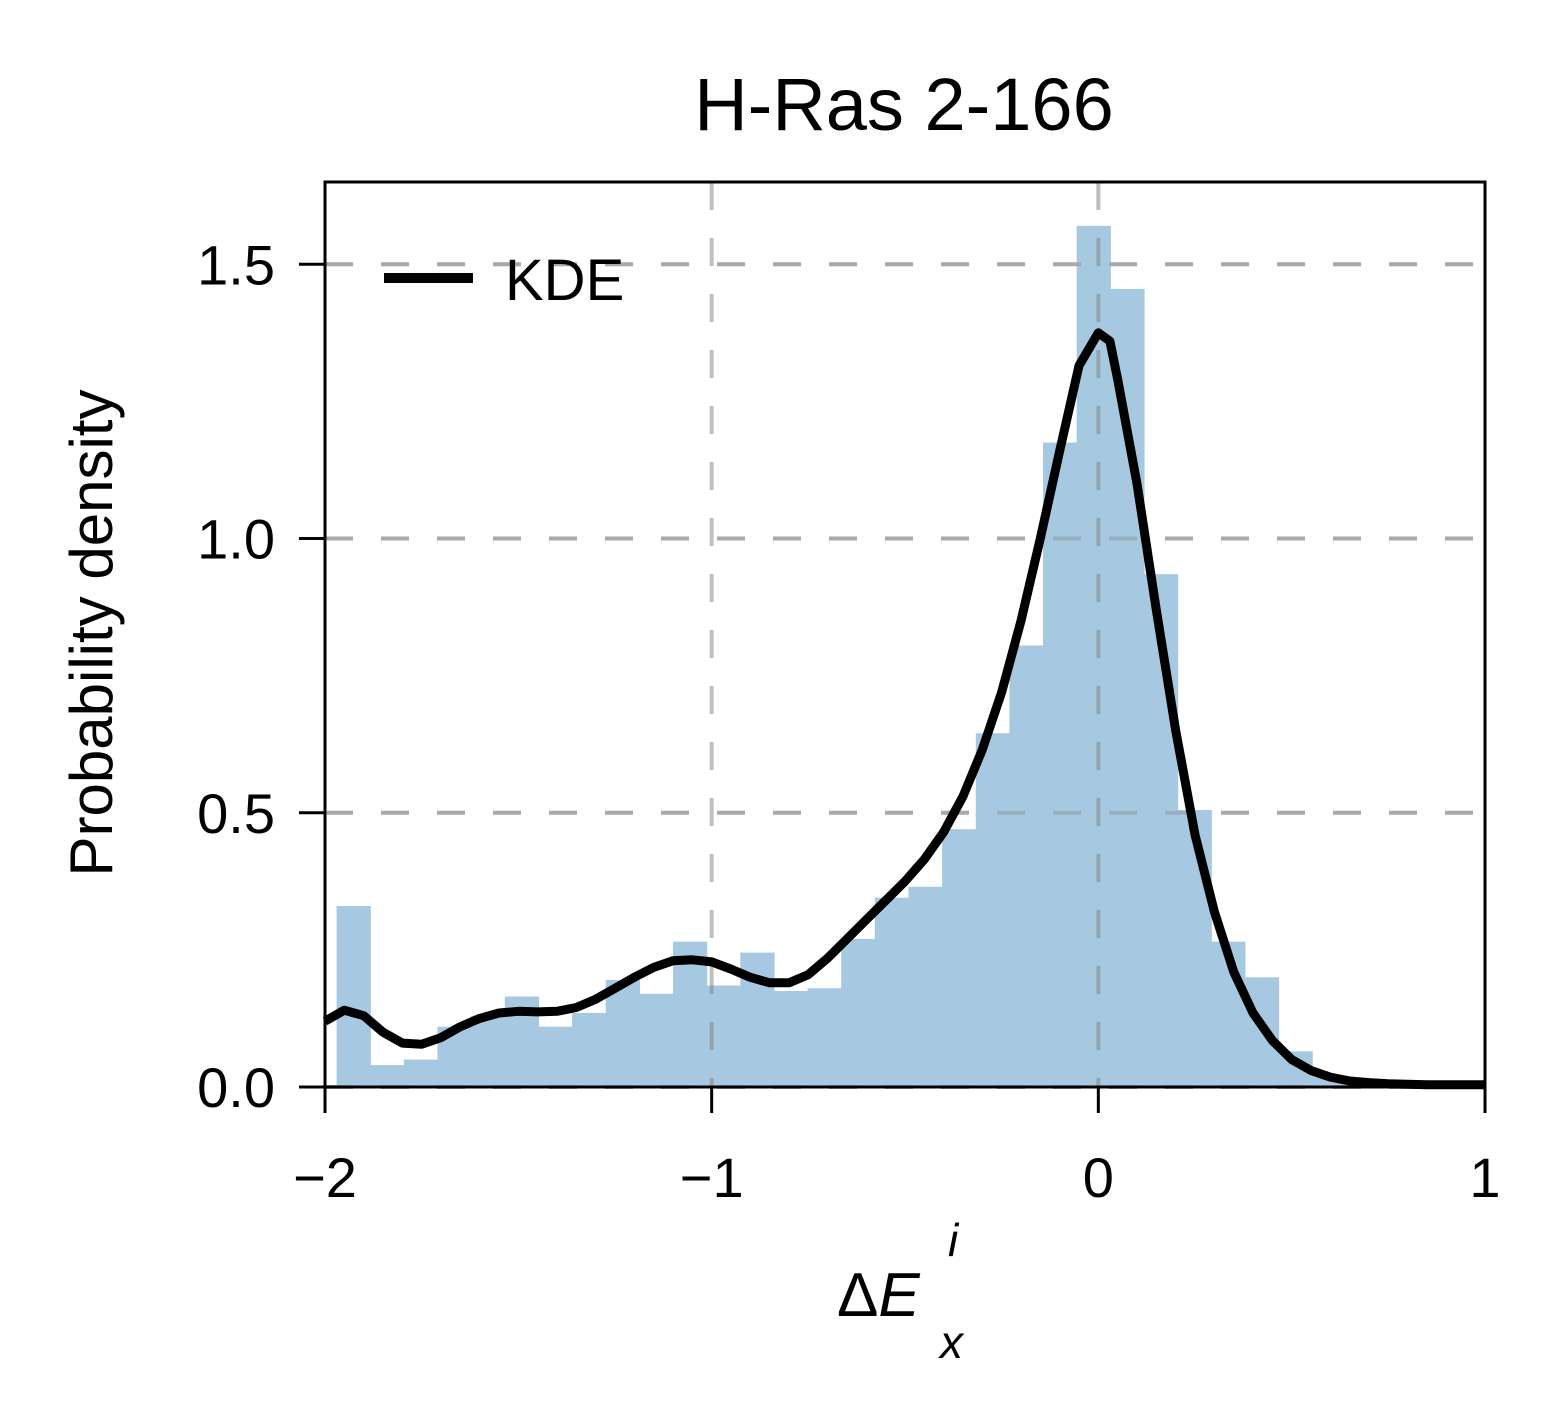 This screenshot has width=1566, height=1421. I want to click on x-axis-label-subscript: x, so click(951, 1342).